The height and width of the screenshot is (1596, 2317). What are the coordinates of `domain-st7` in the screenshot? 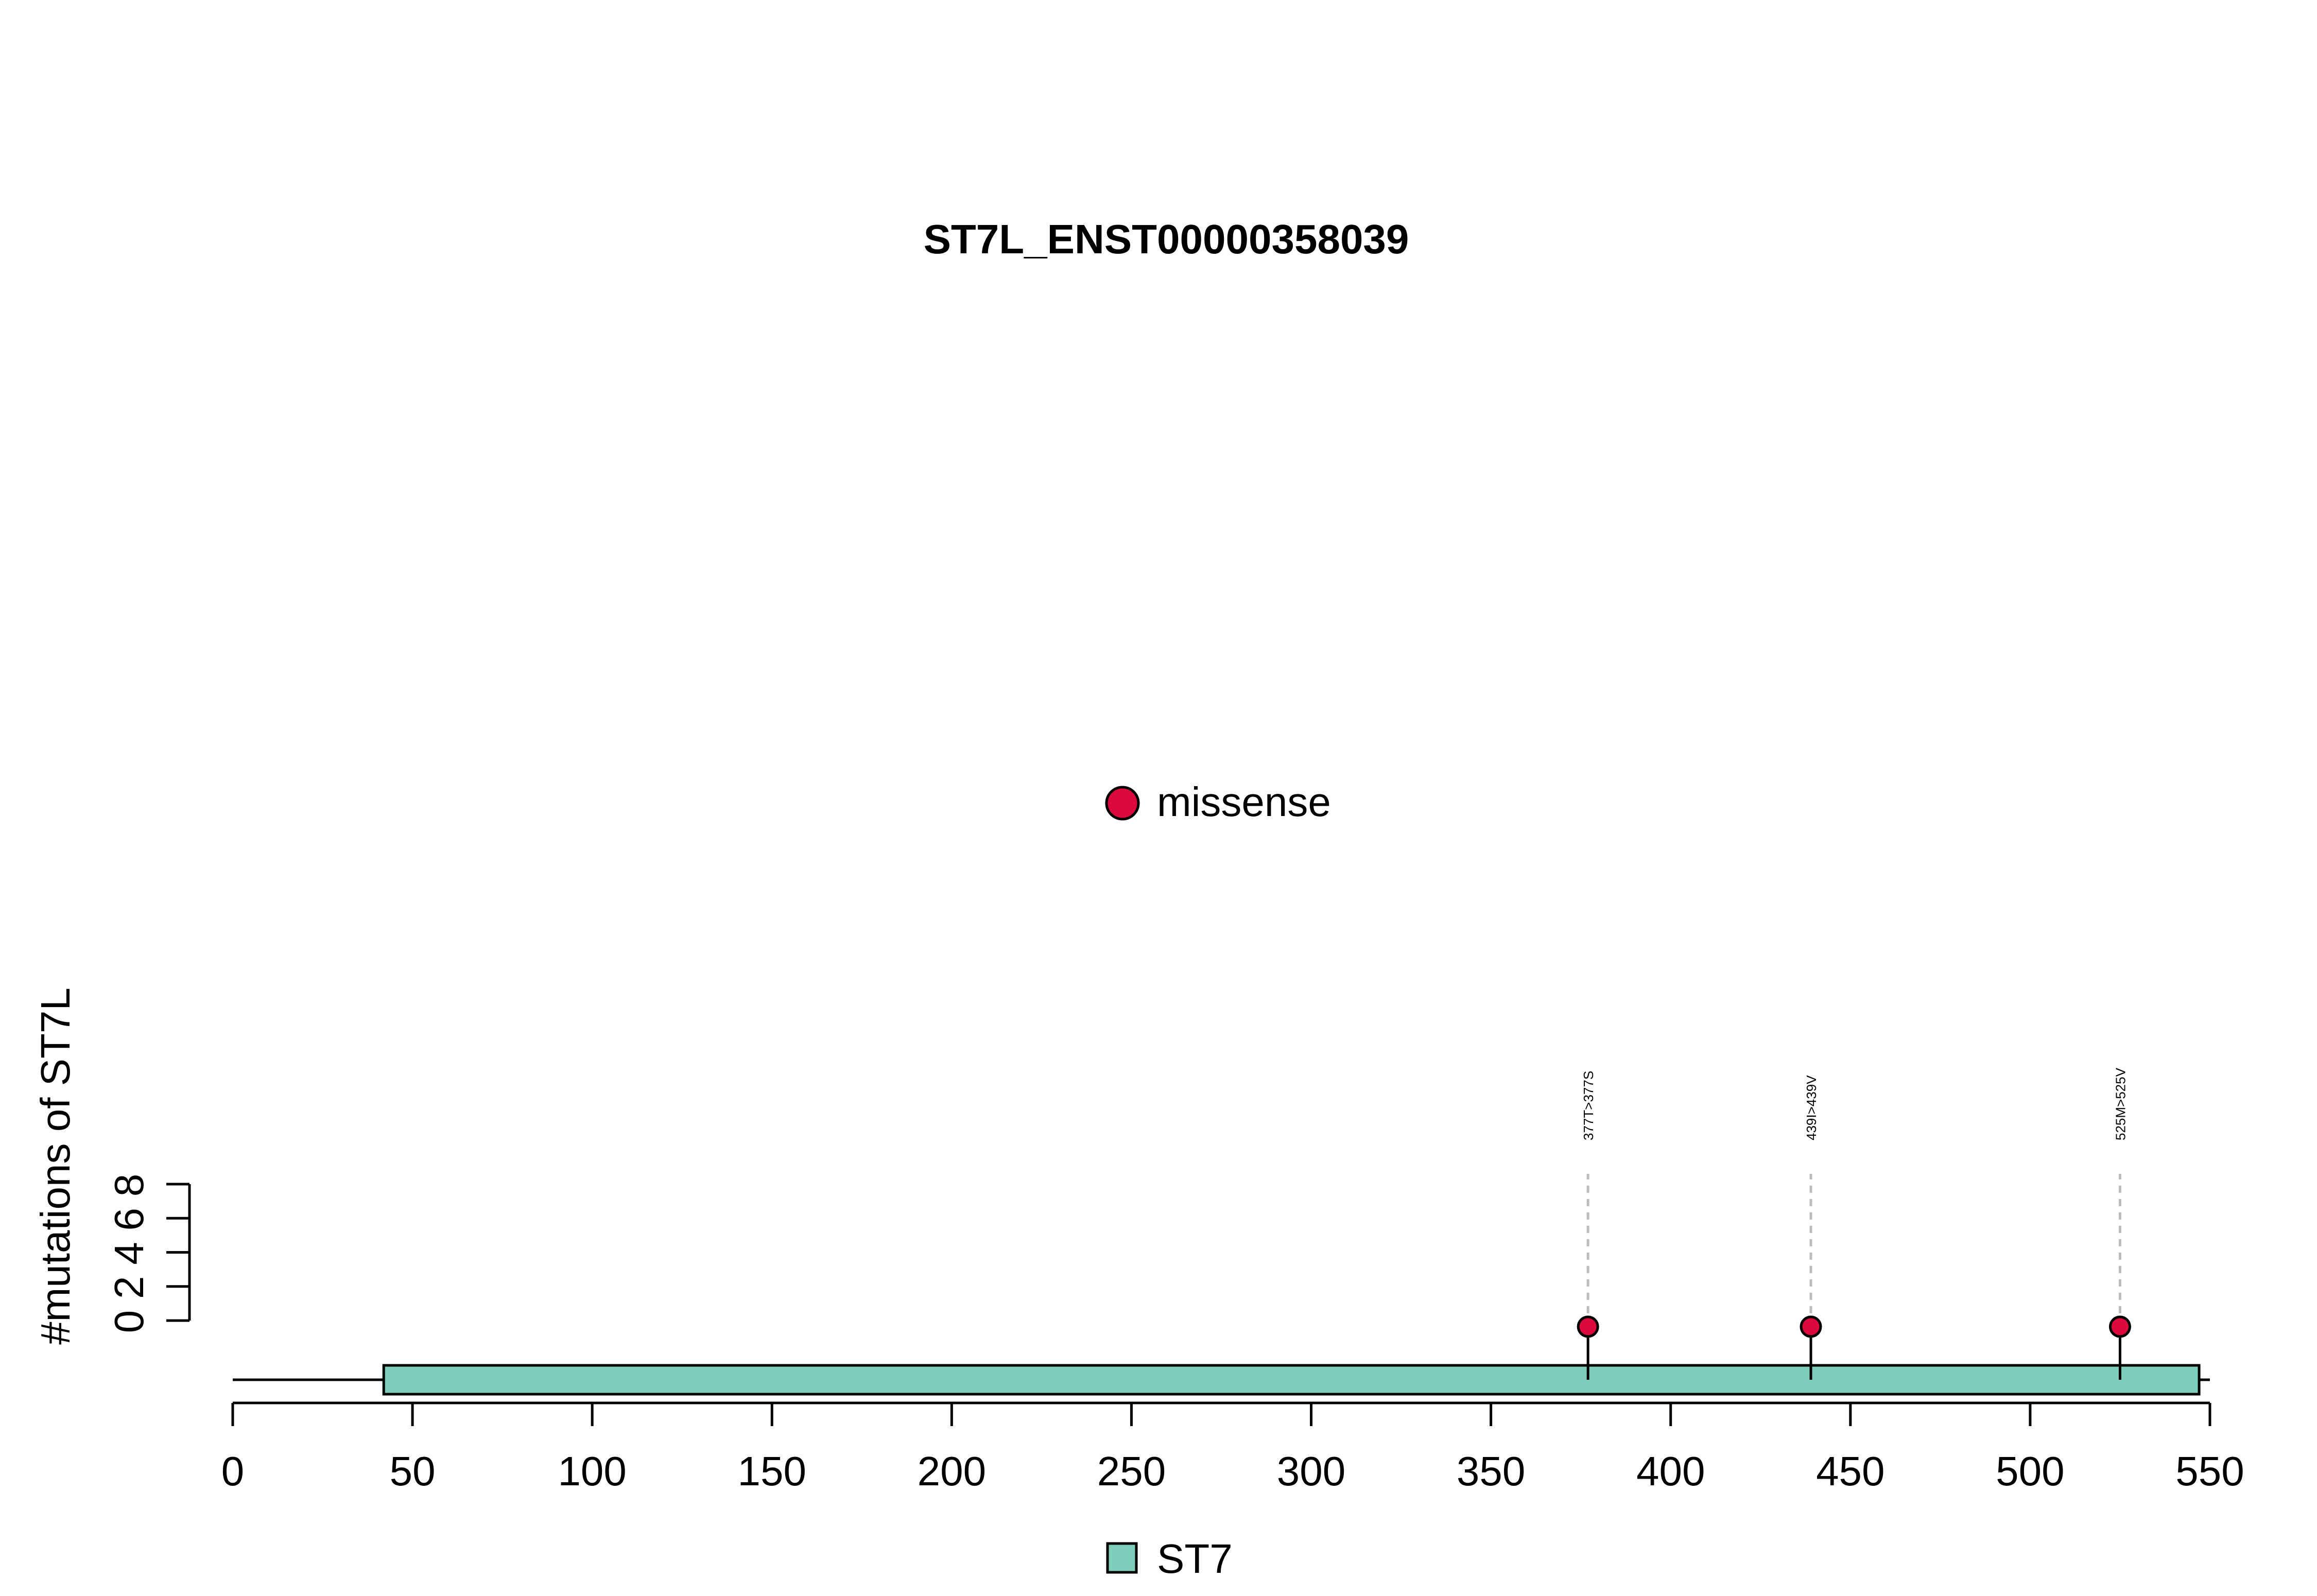 It's located at (1291, 1380).